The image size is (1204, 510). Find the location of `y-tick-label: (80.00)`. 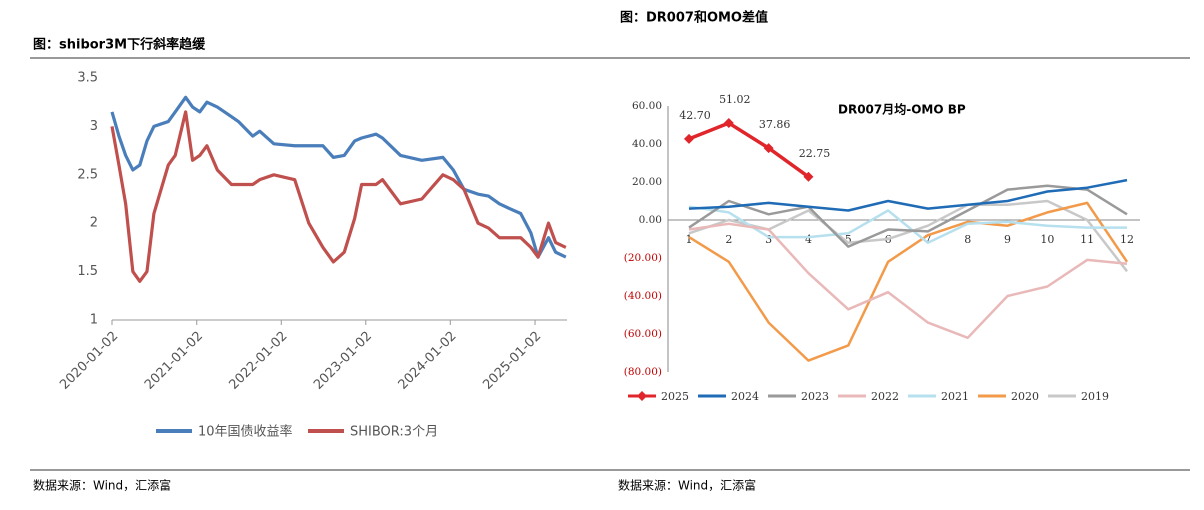

y-tick-label: (80.00) is located at coordinates (643, 372).